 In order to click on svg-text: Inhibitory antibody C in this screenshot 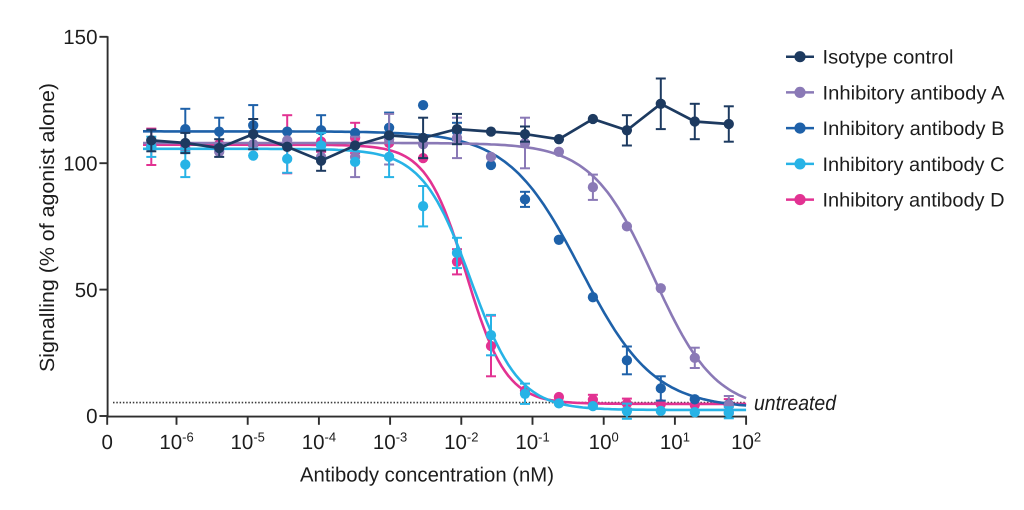, I will do `click(914, 165)`.